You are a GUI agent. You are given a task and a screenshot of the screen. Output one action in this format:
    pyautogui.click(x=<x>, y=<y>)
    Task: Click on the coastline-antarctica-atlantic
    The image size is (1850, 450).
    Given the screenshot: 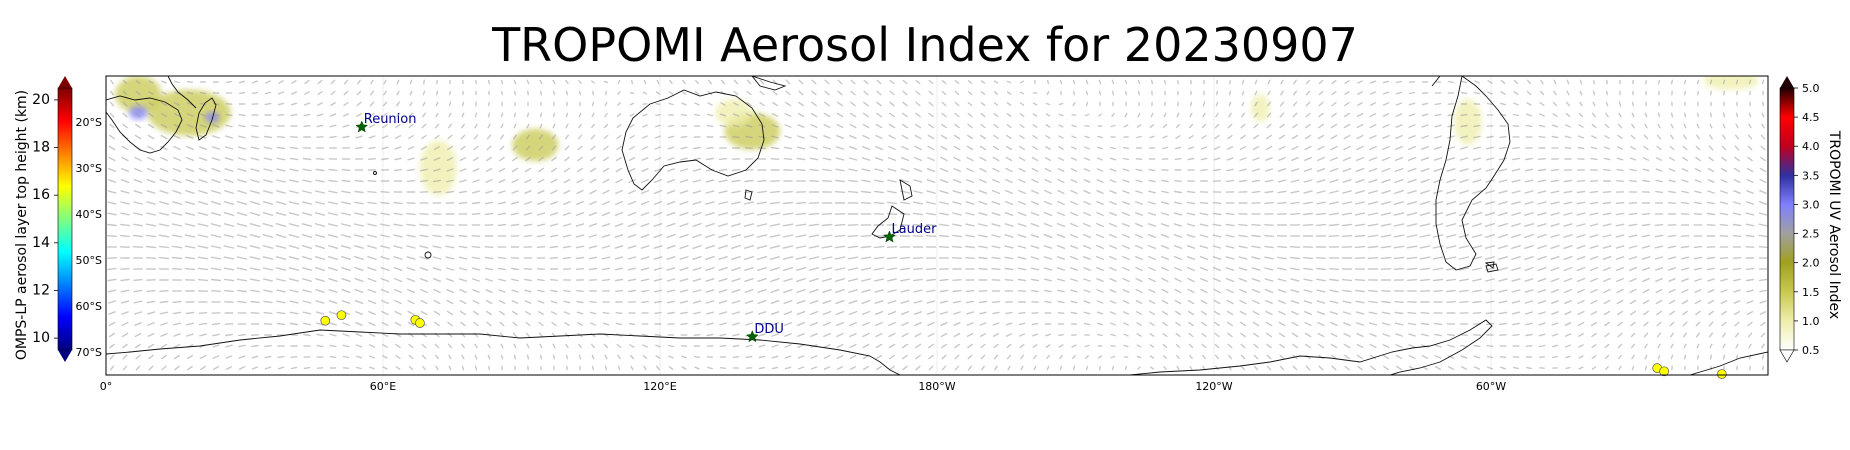 What is the action you would take?
    pyautogui.click(x=1728, y=363)
    